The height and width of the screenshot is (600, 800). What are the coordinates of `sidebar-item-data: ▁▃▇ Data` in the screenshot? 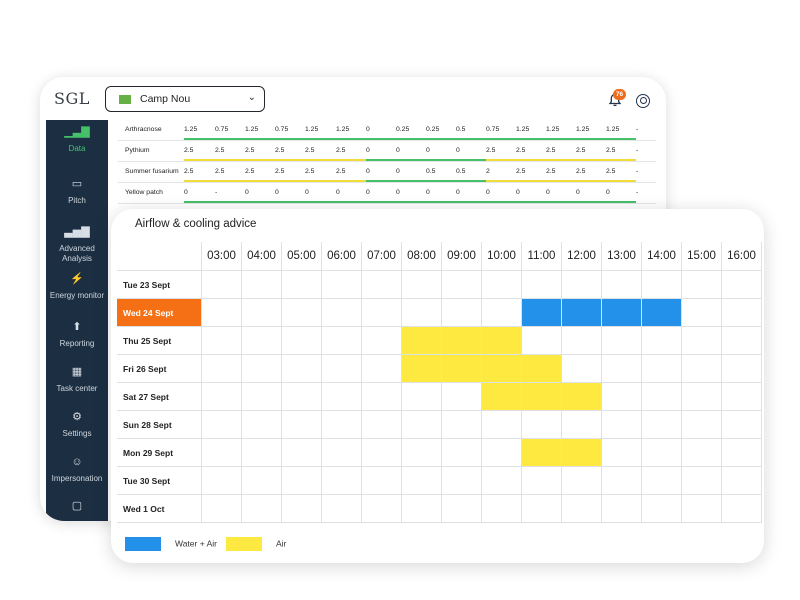 It's located at (77, 140).